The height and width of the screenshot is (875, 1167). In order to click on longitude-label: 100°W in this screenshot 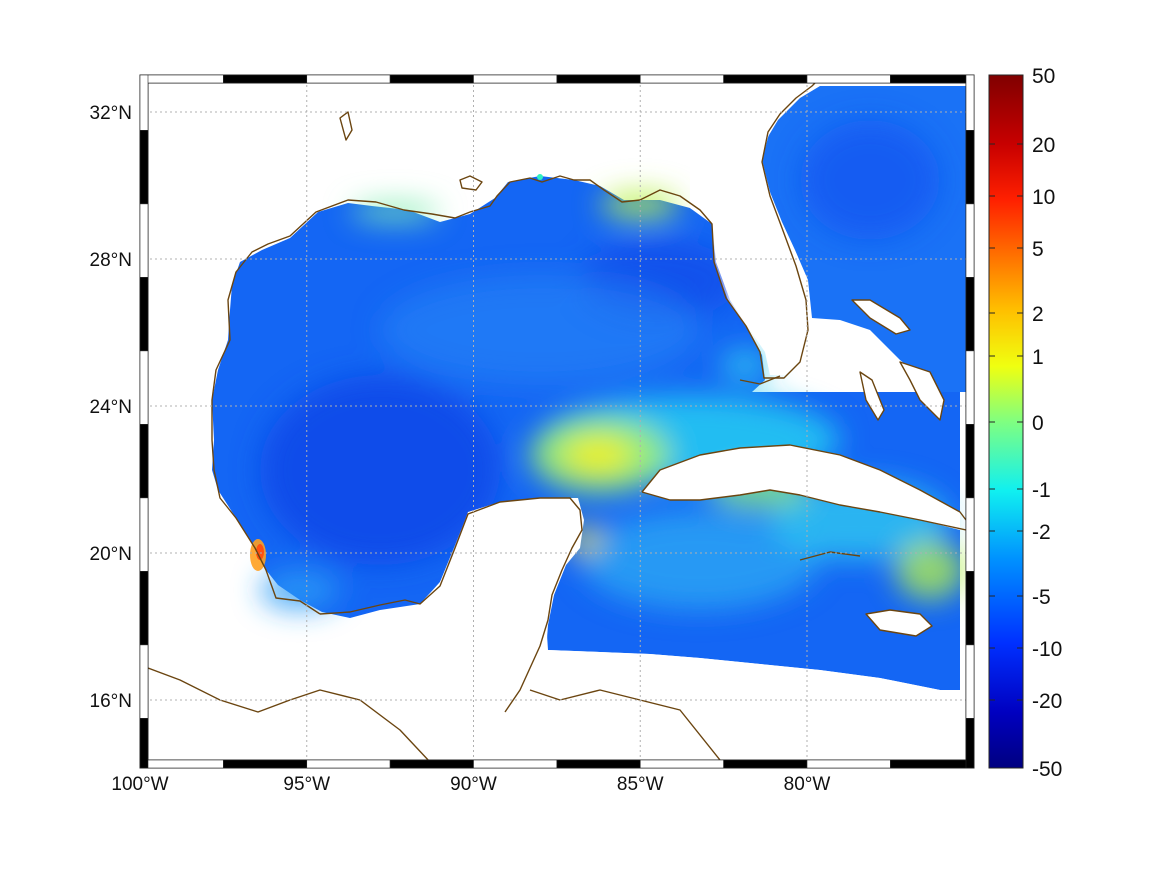, I will do `click(139, 784)`.